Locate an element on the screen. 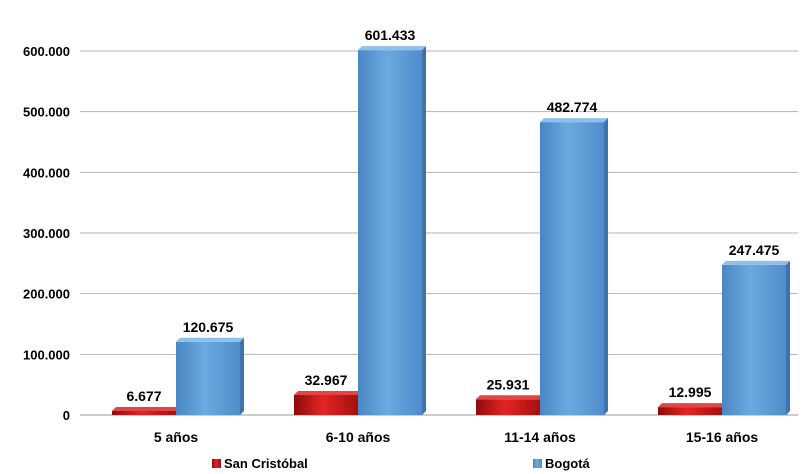 This screenshot has width=808, height=474. legend-item-san-cristobal: San Cristóbal is located at coordinates (260, 463).